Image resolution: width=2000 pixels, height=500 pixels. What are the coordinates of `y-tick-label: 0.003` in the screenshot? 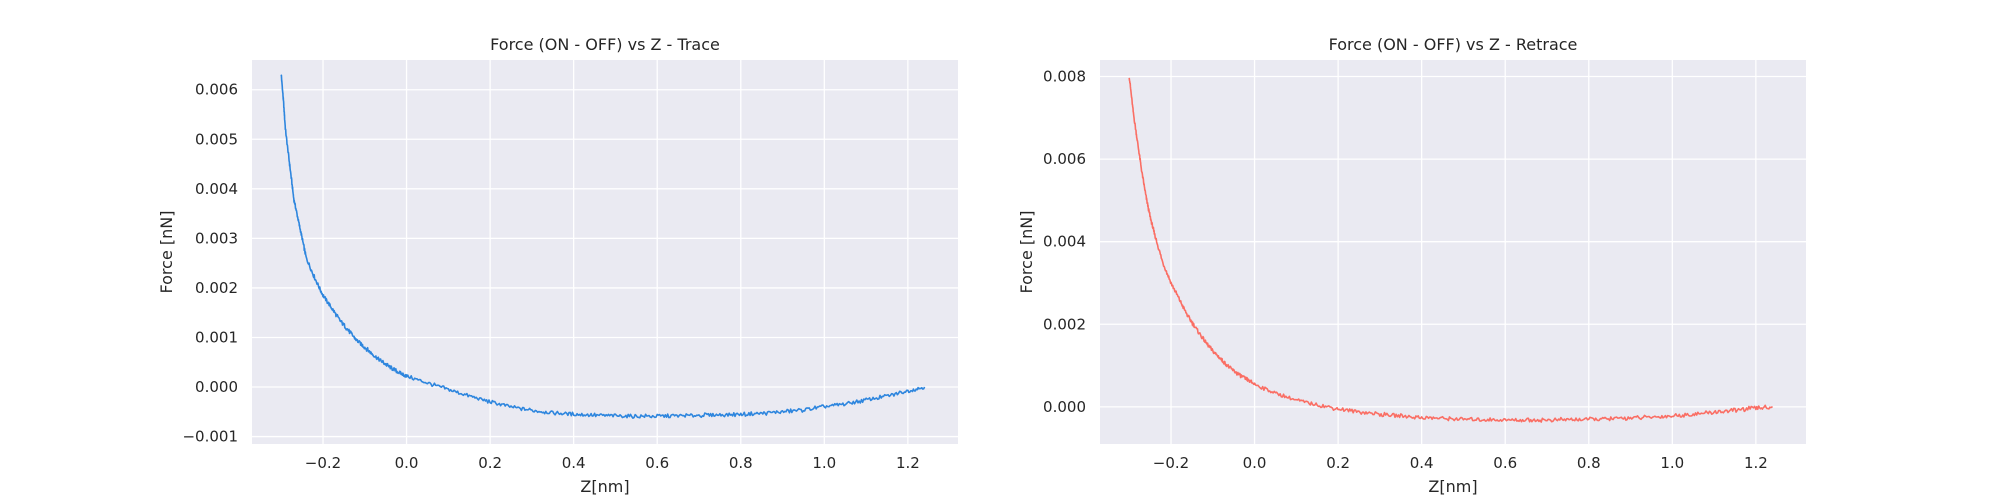 It's located at (216, 238).